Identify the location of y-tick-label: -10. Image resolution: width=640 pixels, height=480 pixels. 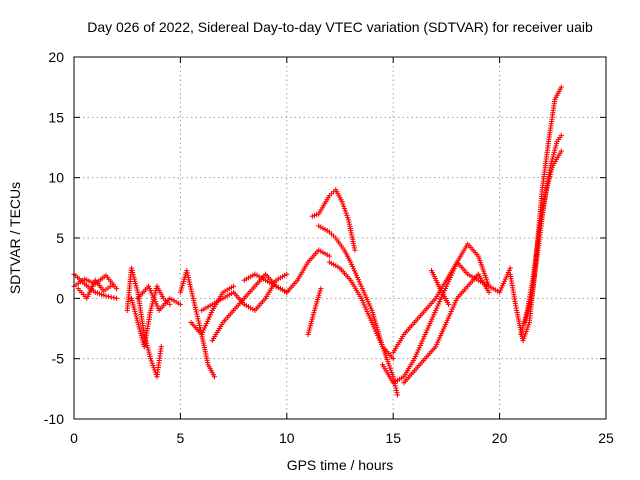
(54, 419).